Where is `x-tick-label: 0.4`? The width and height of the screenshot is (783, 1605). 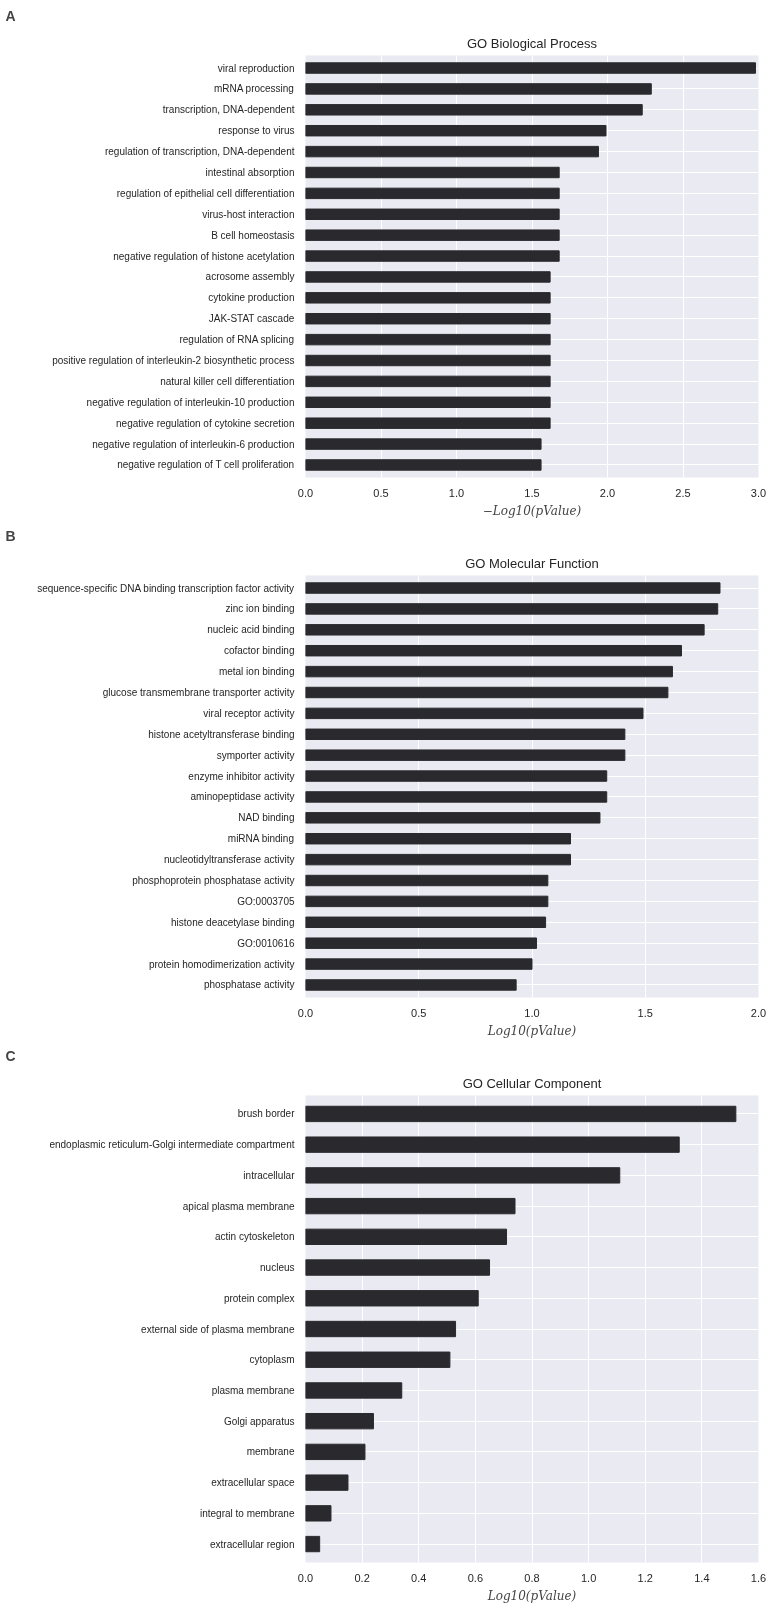 x-tick-label: 0.4 is located at coordinates (419, 1577).